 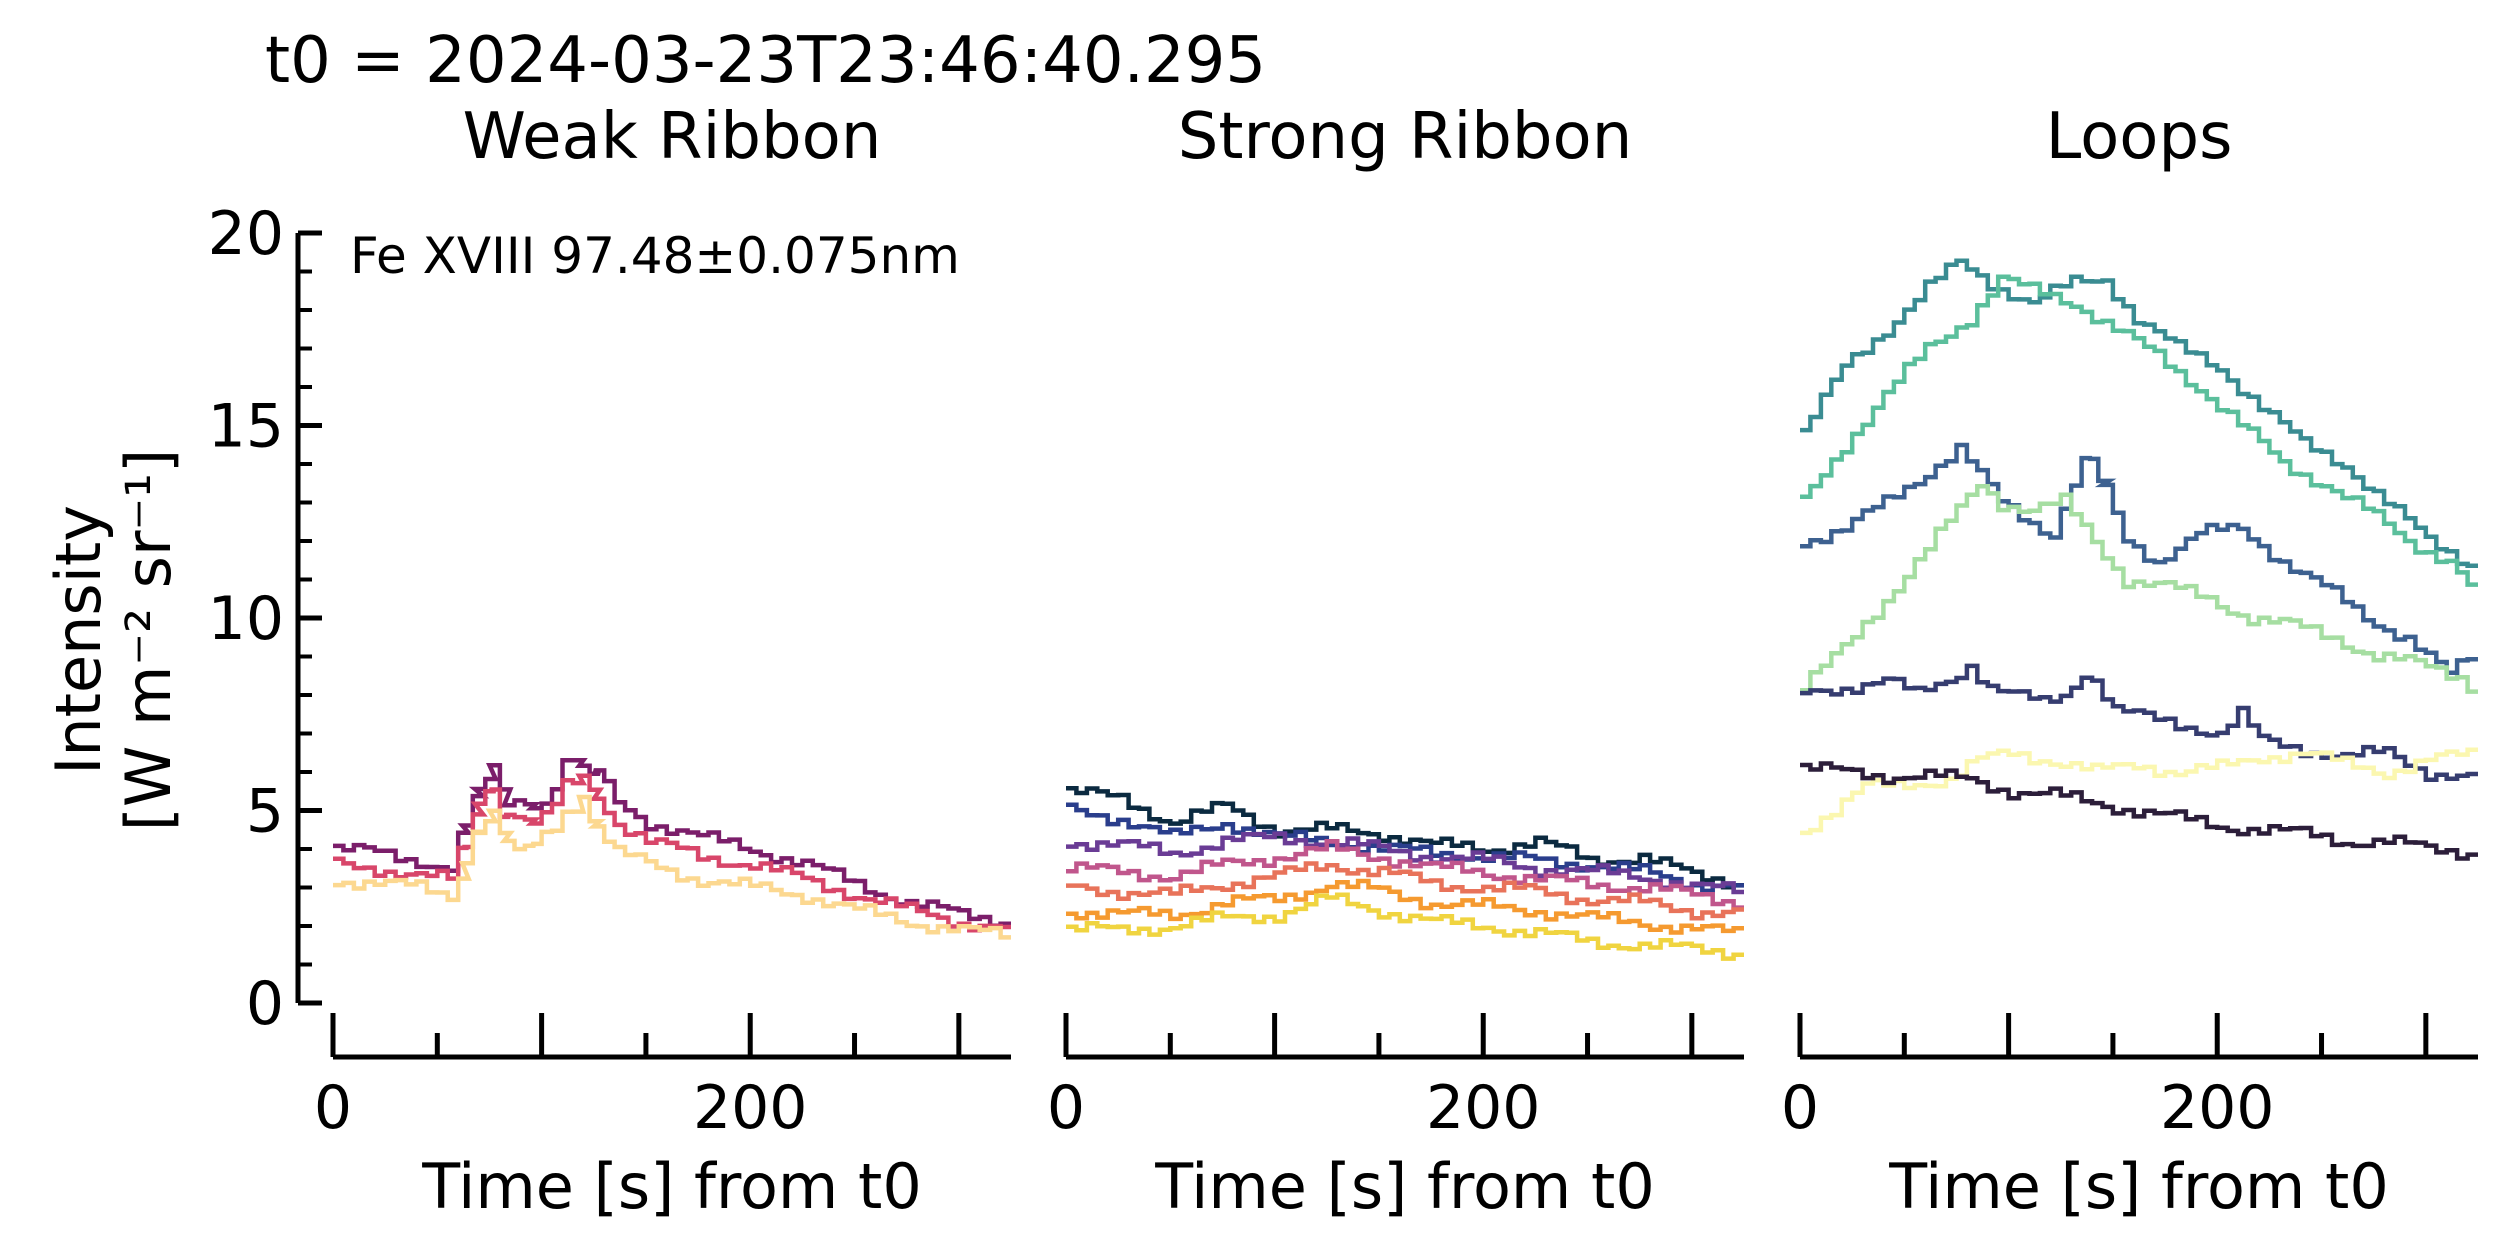 I want to click on line-annotation: Fe XVIII 97.48±0.075nm, so click(x=655, y=256).